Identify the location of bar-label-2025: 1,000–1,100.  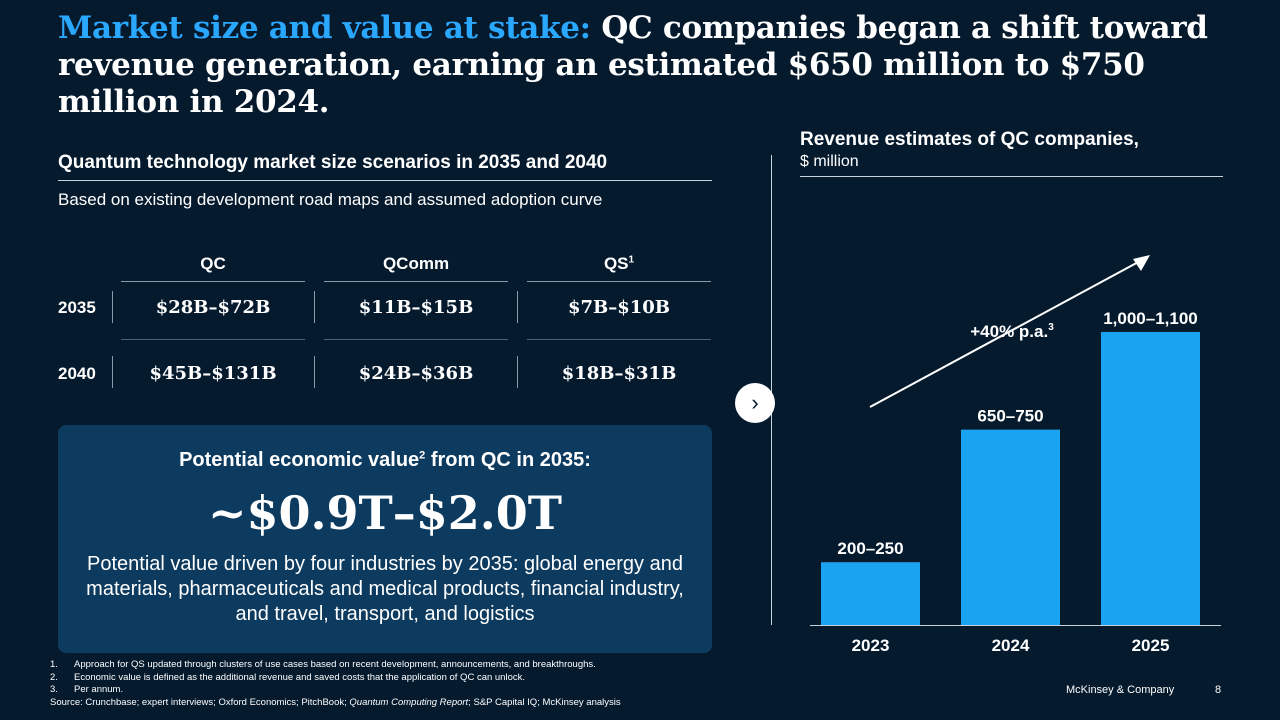
(1150, 318).